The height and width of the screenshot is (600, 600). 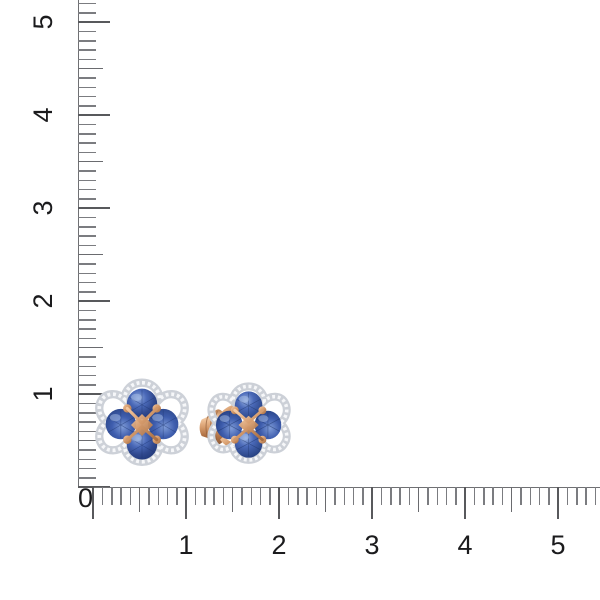 I want to click on x-axis-label-1: 1, so click(x=186, y=544).